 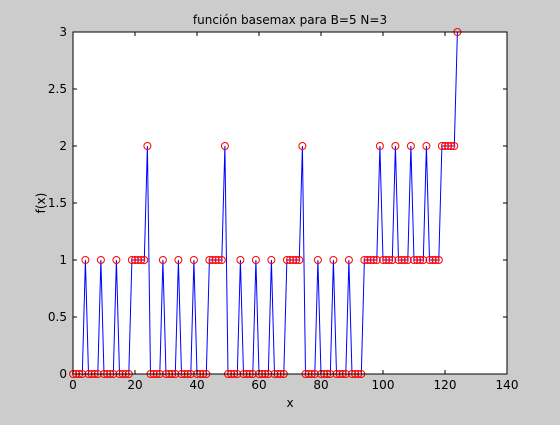 I want to click on x-axis-label: x, so click(x=289, y=403).